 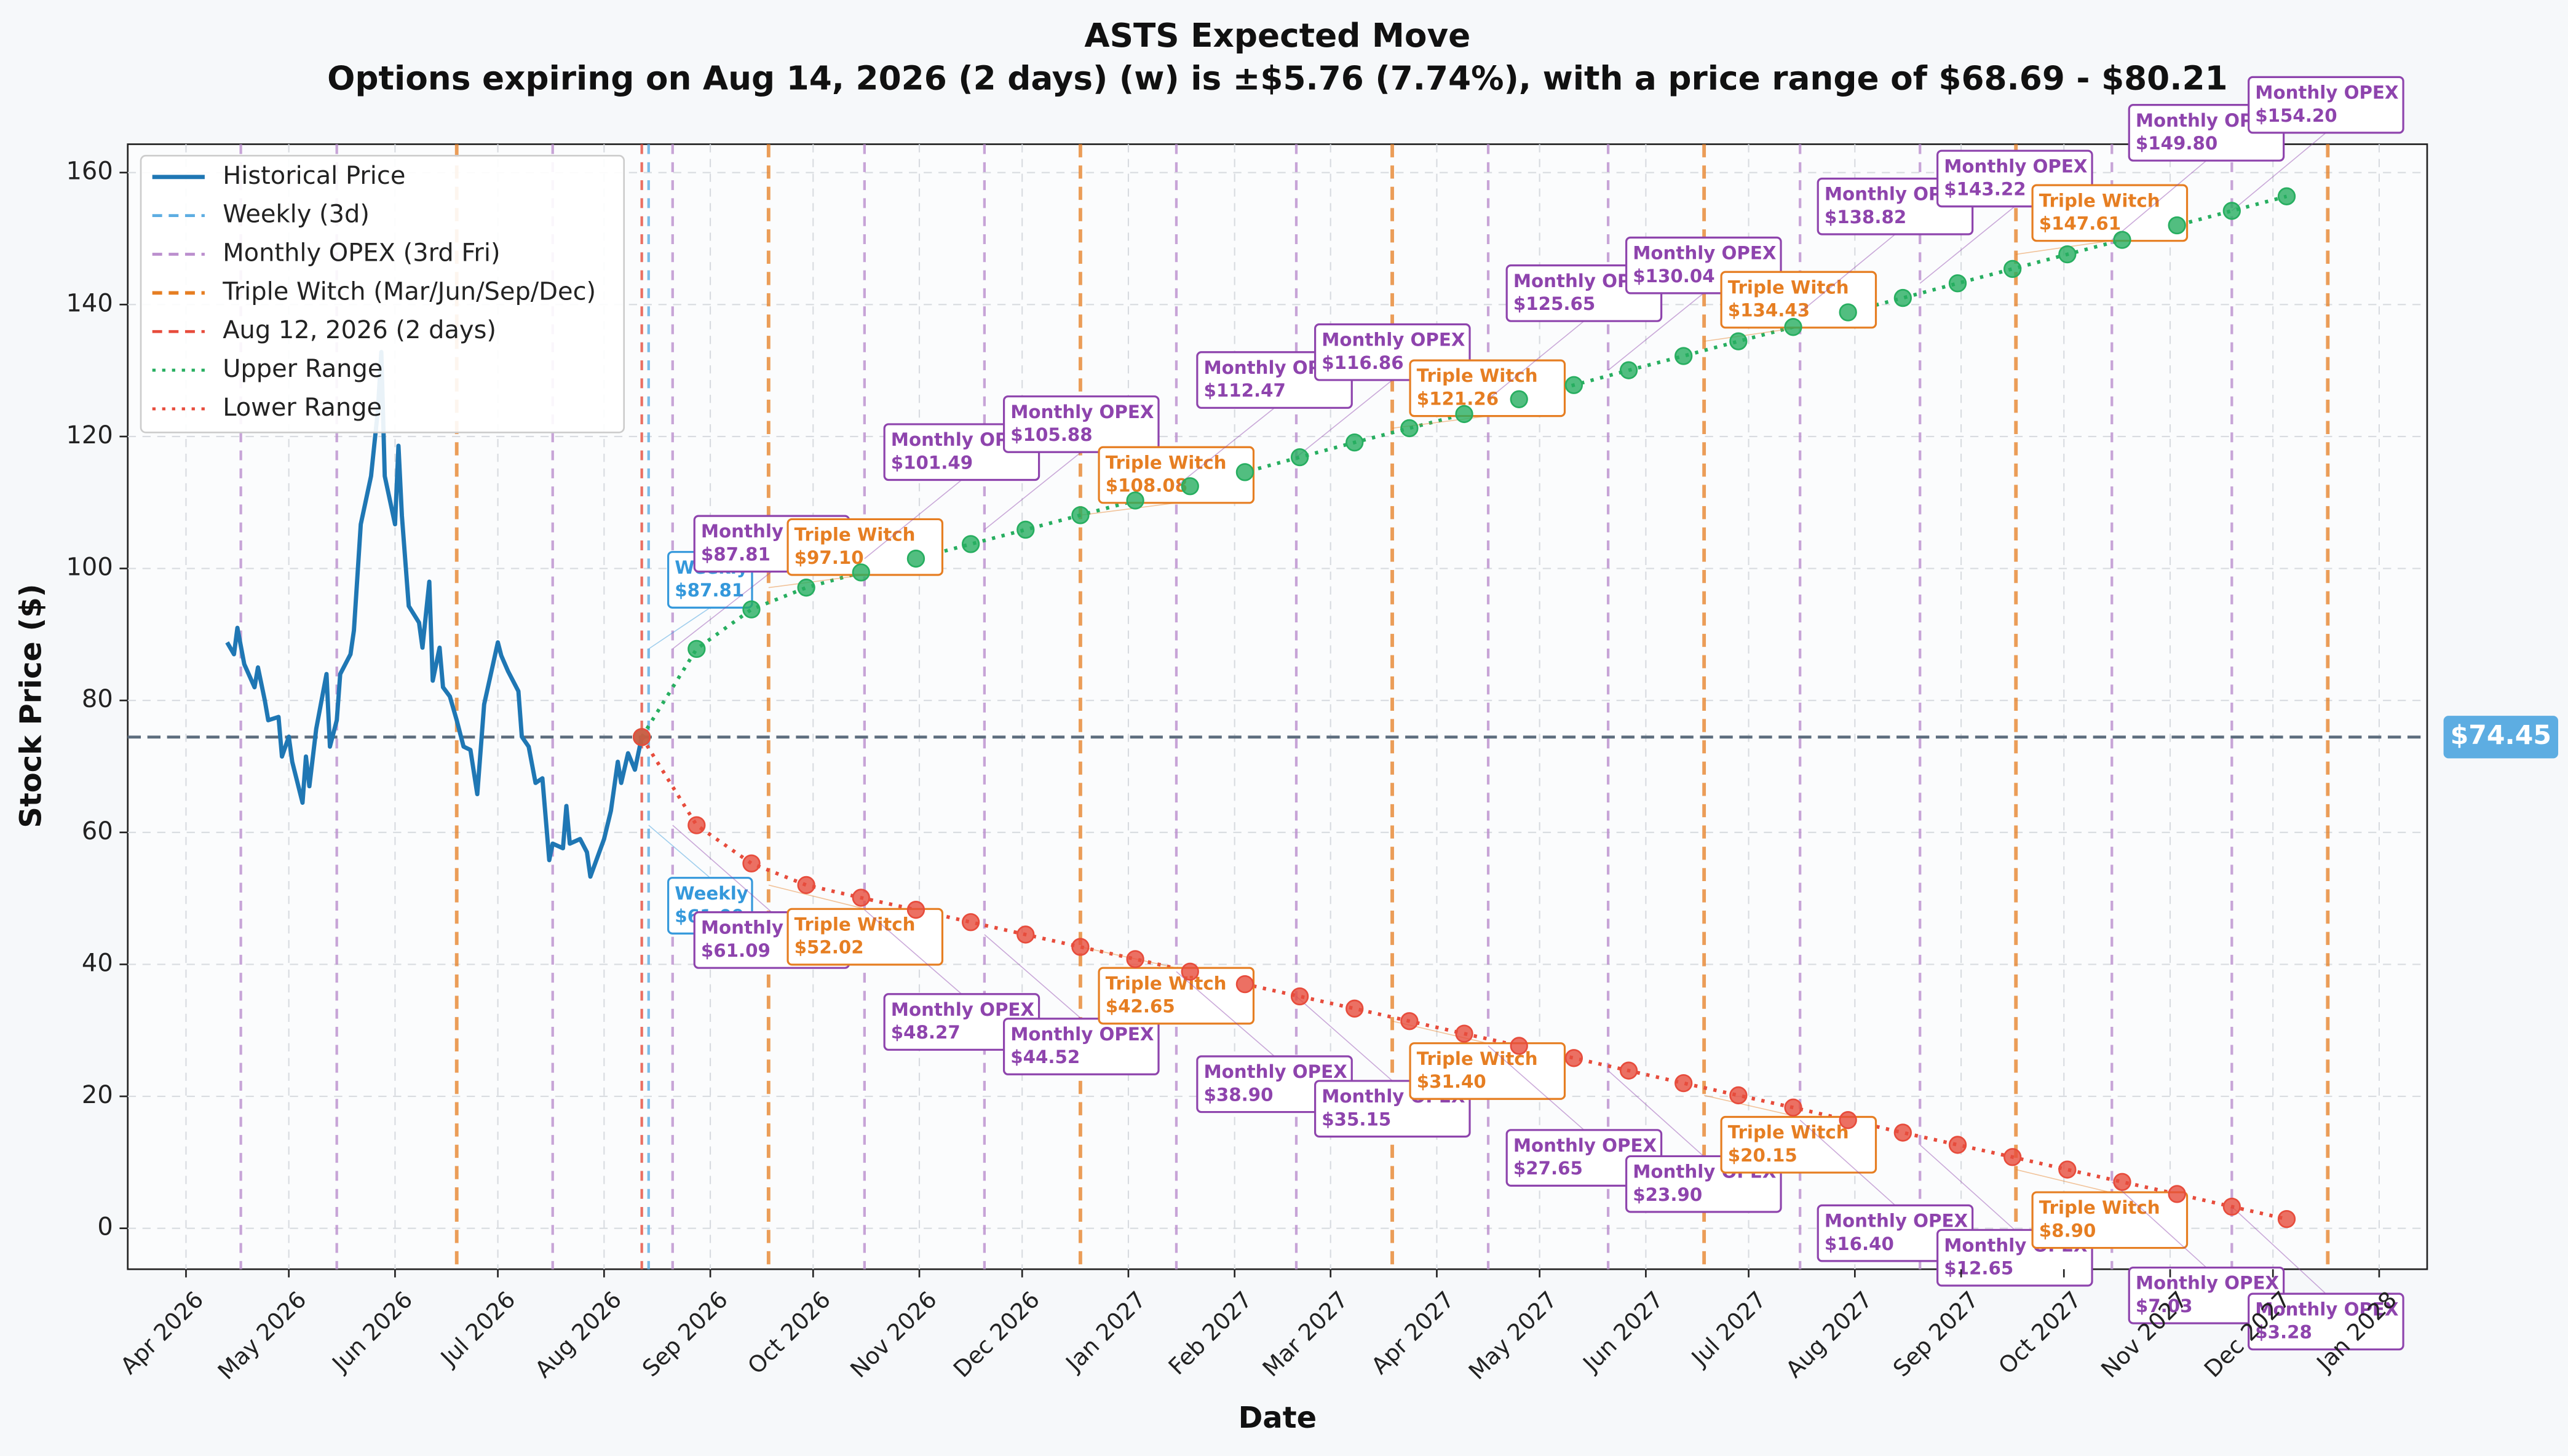 I want to click on annotation-value: $143.22, so click(x=1985, y=190).